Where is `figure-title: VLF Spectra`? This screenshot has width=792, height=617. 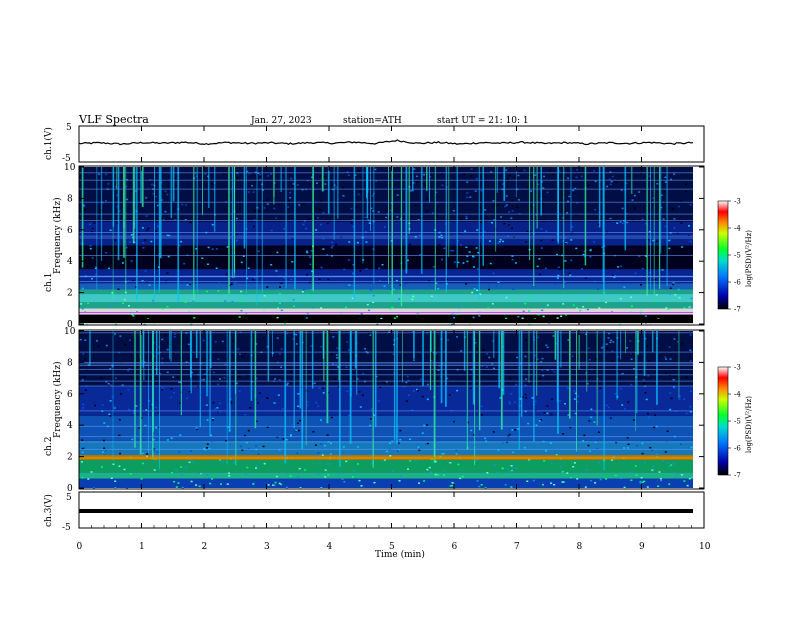
figure-title: VLF Spectra is located at coordinates (113, 119).